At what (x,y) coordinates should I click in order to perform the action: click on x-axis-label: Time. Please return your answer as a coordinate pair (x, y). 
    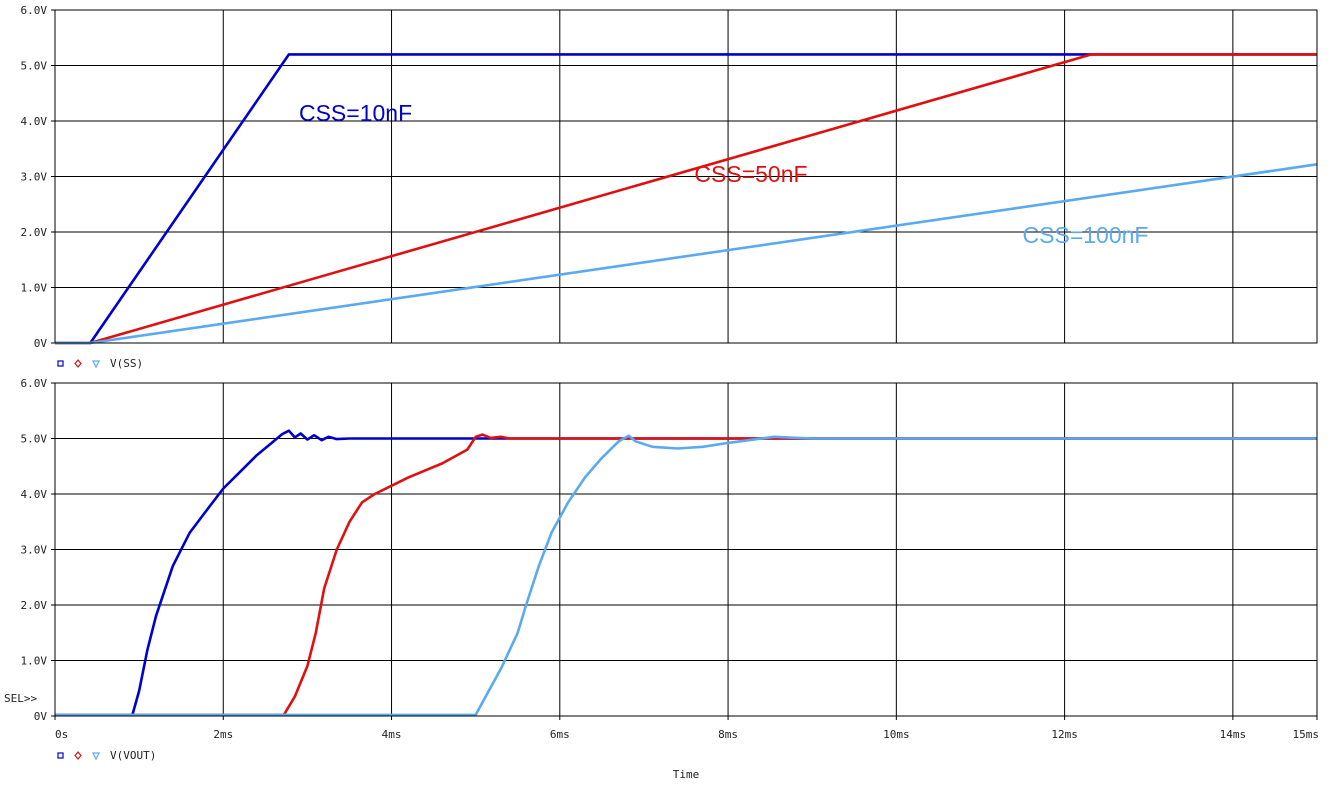
    Looking at the image, I should click on (686, 774).